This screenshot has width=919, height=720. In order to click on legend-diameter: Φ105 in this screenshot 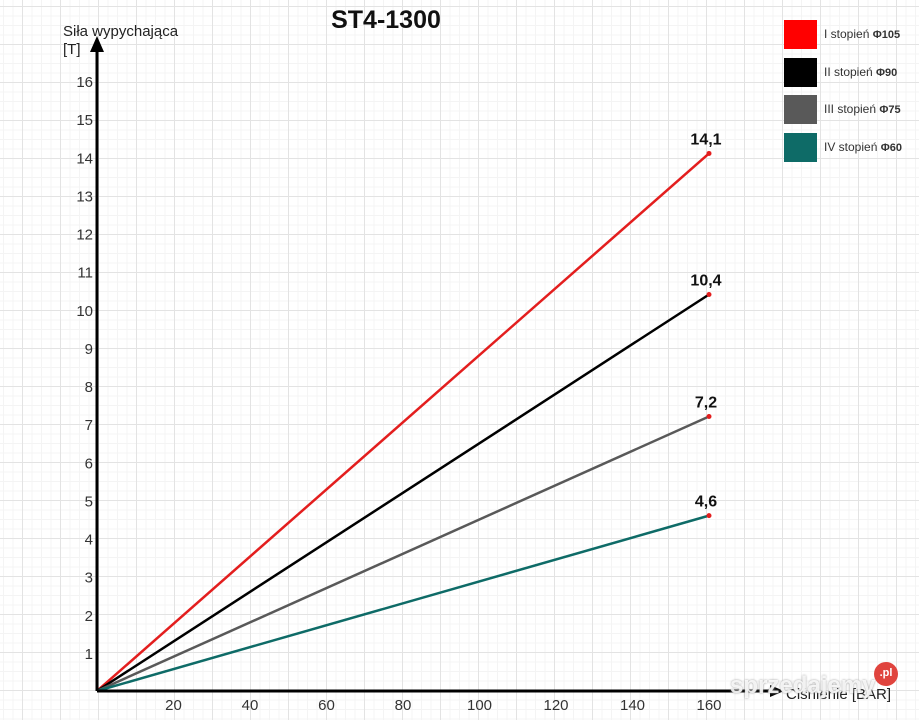, I will do `click(886, 35)`.